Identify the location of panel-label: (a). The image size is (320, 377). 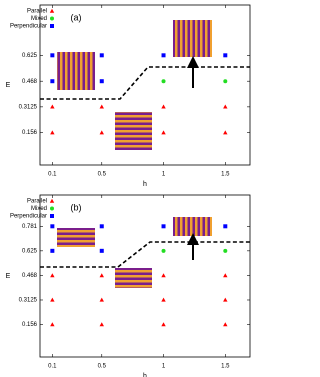
(76, 17).